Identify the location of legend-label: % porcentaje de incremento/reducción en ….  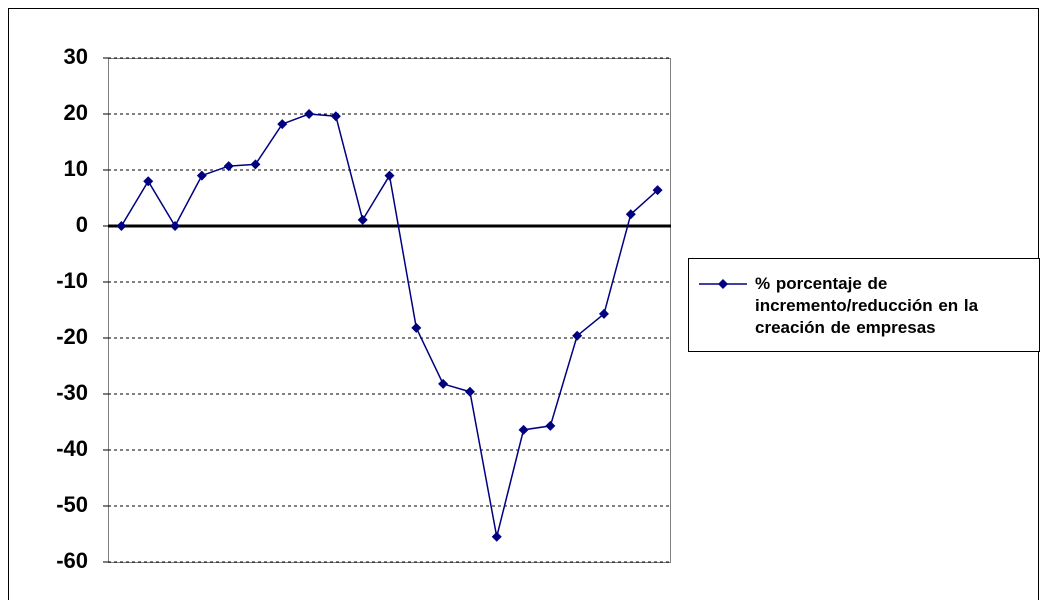
(867, 305).